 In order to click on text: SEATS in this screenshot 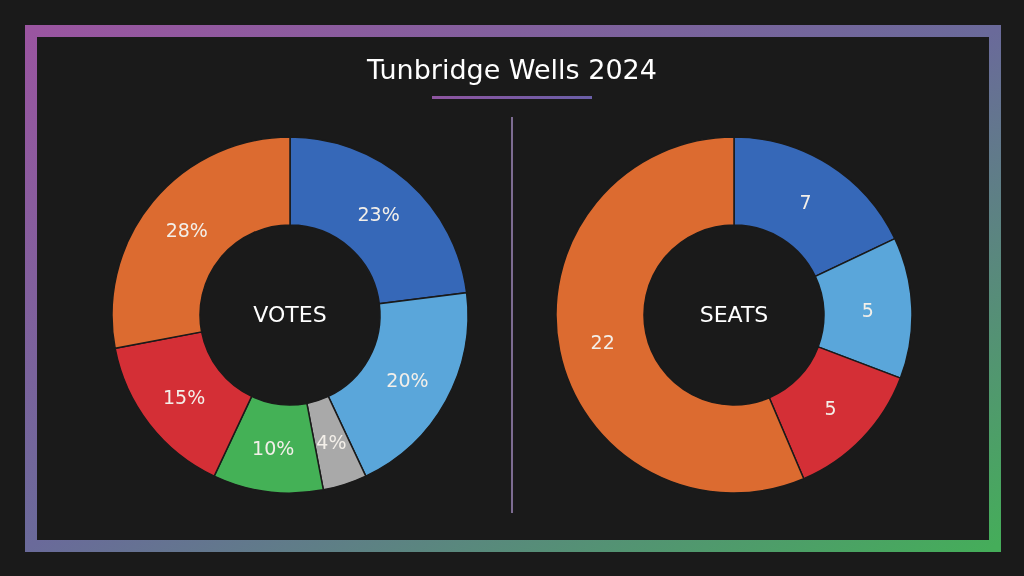, I will do `click(734, 314)`.